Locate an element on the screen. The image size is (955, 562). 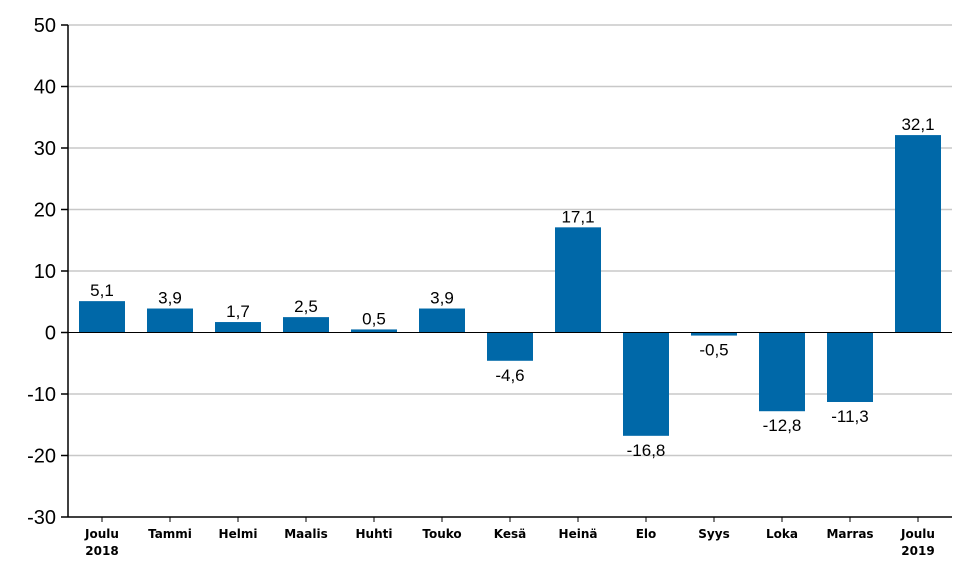
x-tick-label: Maalis is located at coordinates (306, 534).